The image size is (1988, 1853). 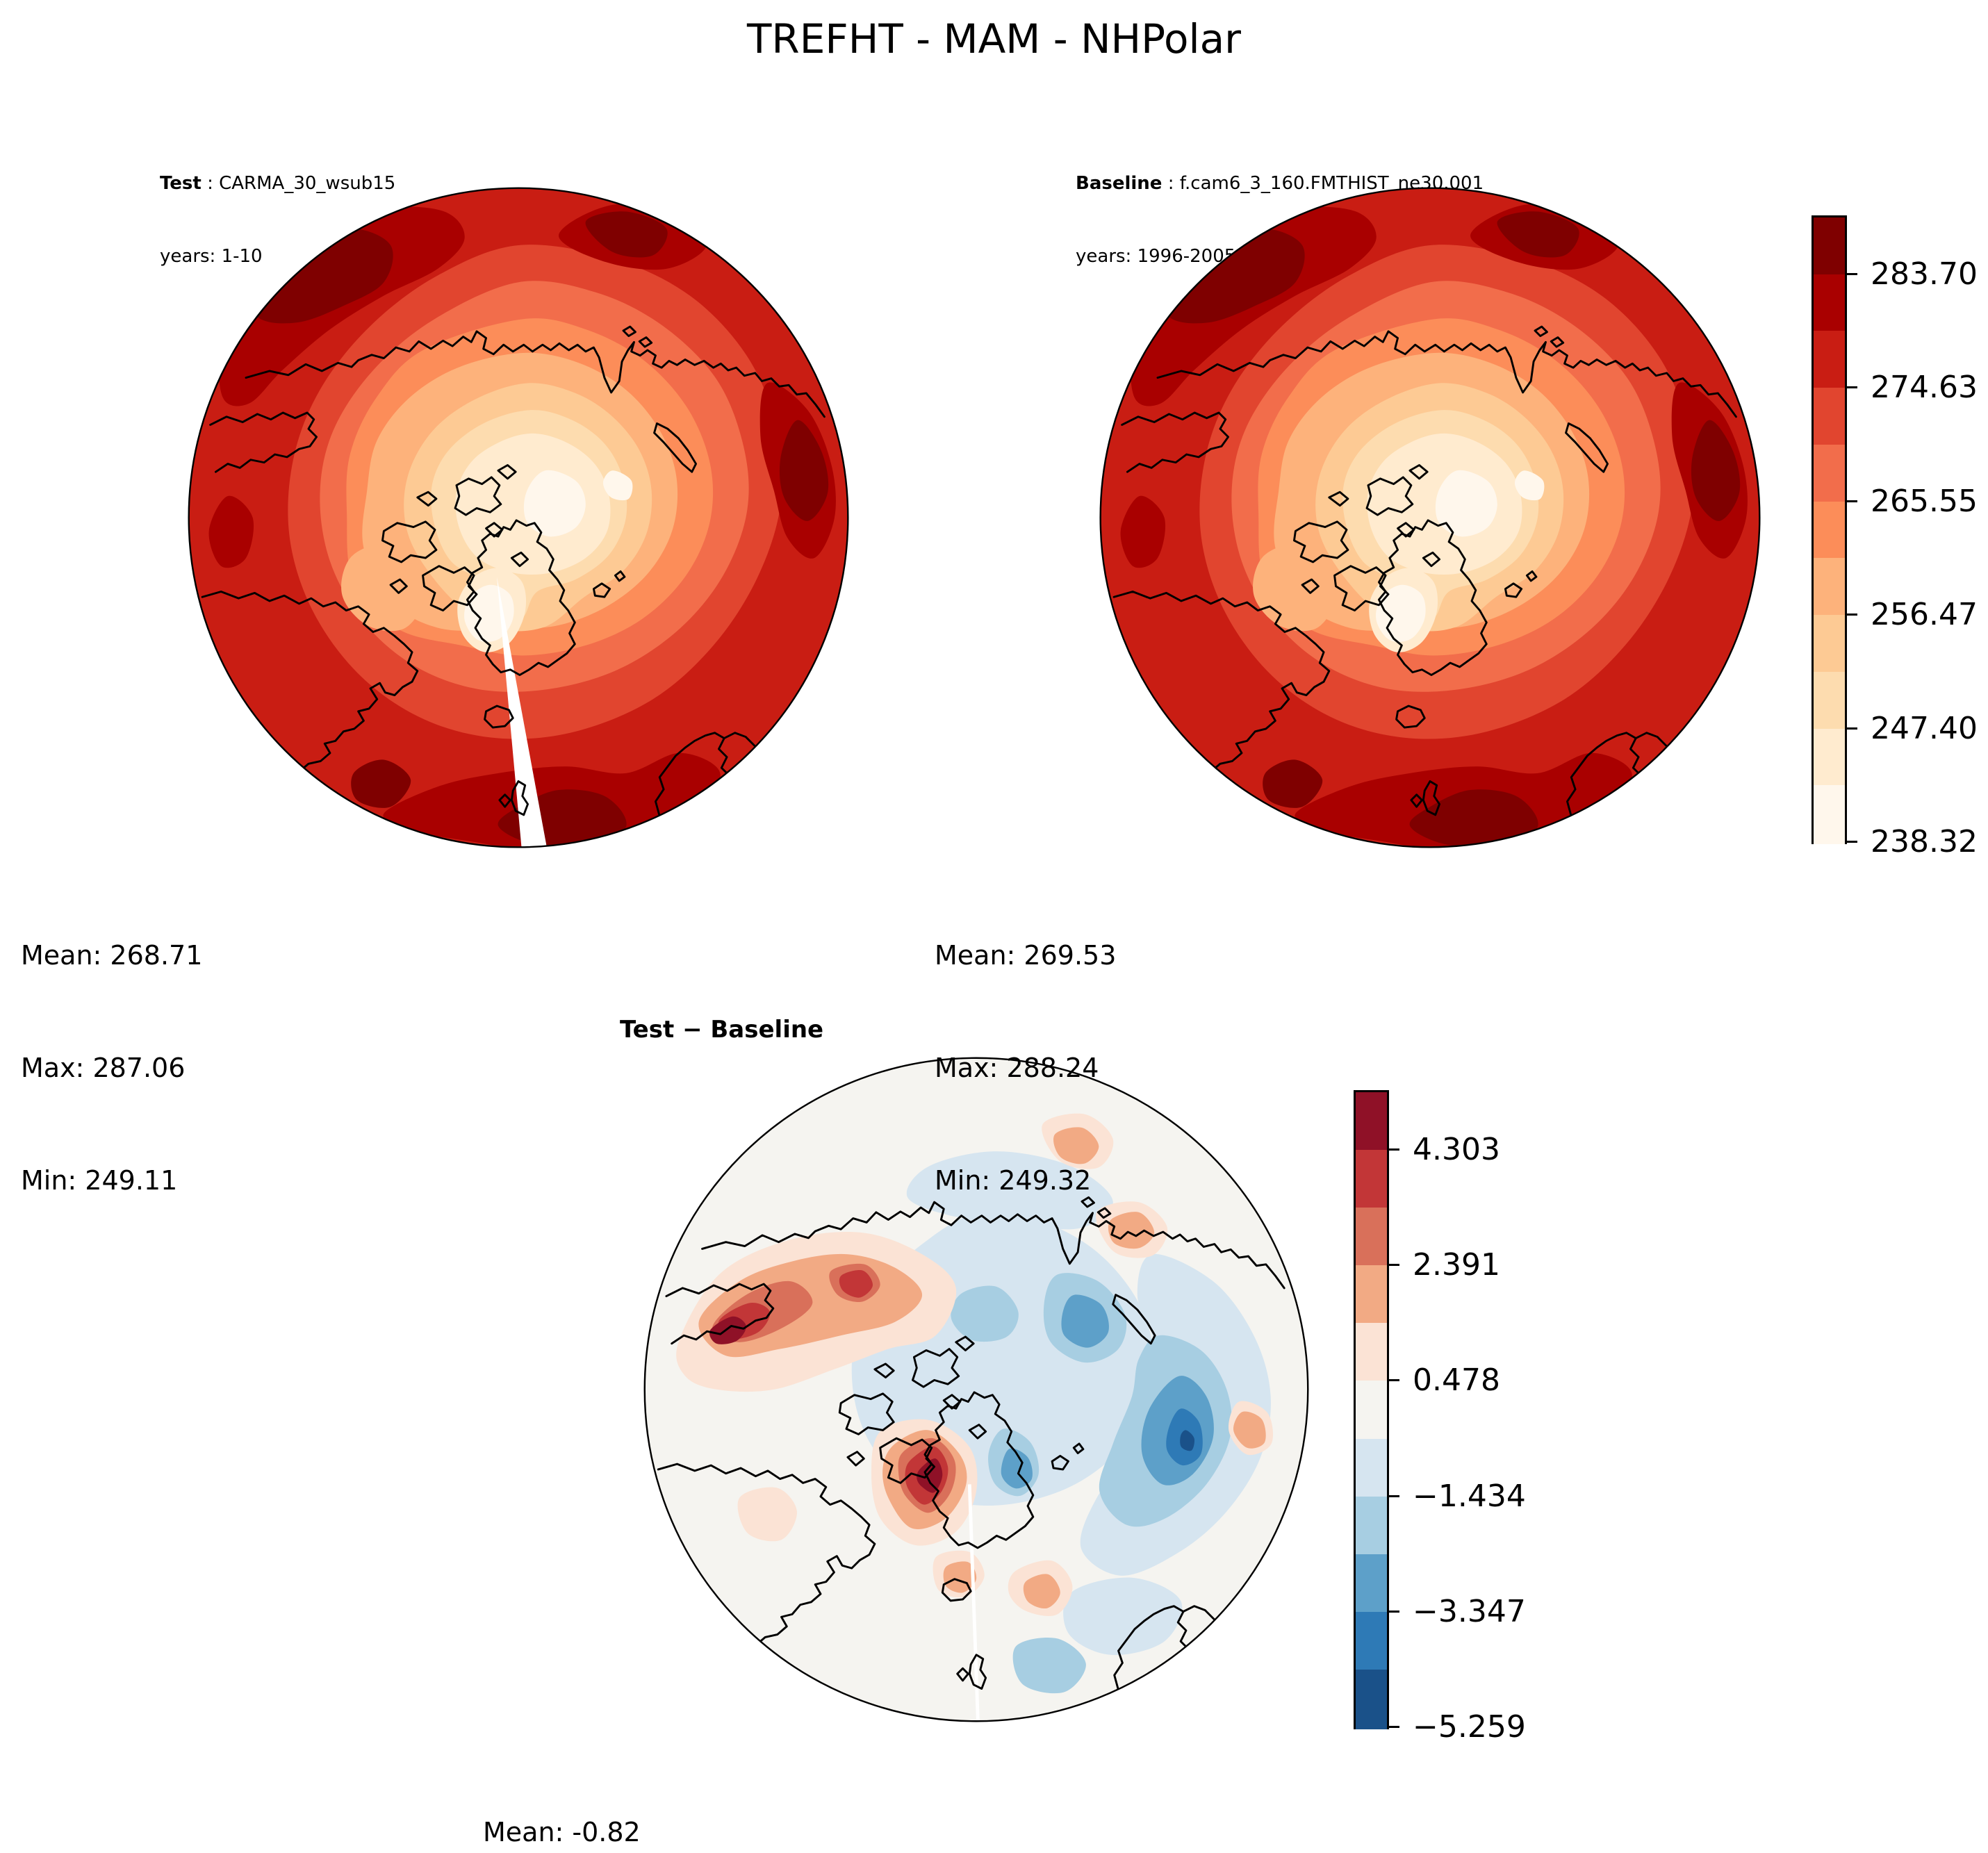 I want to click on baseline-run-line: Baseline : f.cam6_3_160.FMTHIST_ne30.001, so click(x=1280, y=184).